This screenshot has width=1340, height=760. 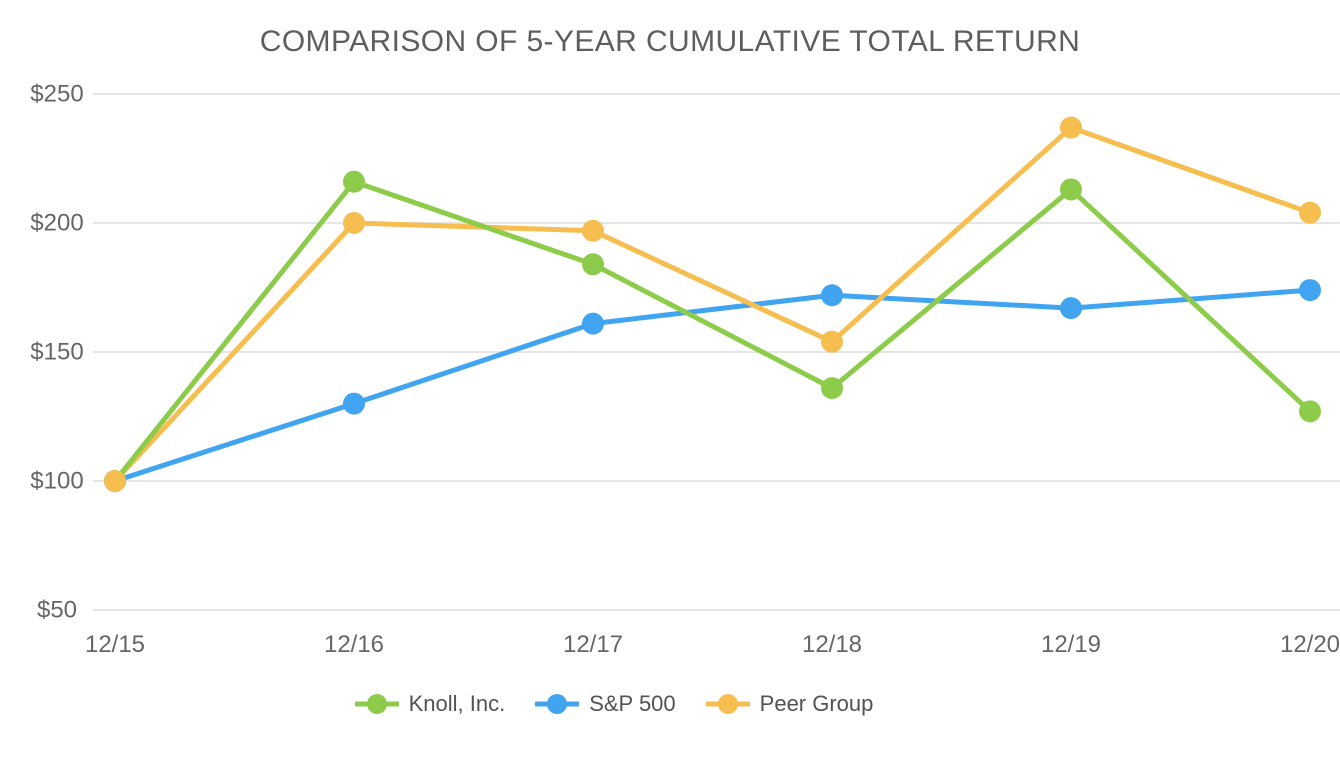 I want to click on x-axis-tick-label: 12/16, so click(x=354, y=644).